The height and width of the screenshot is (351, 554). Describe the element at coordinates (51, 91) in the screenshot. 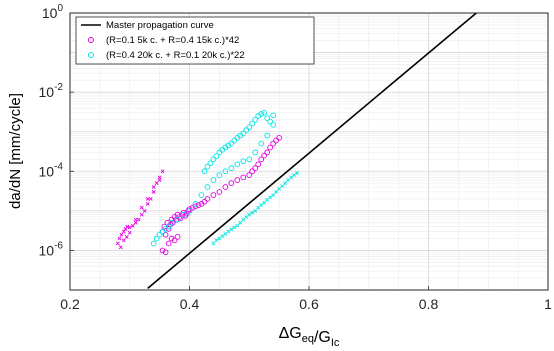

I see `y-tick-label: 10⁻²` at that location.